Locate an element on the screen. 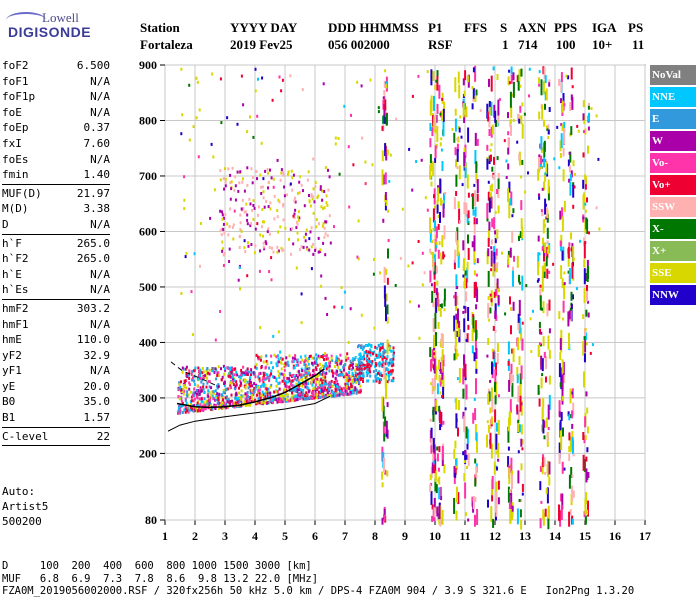 The height and width of the screenshot is (600, 700). param-label: yF1 is located at coordinates (12, 371).